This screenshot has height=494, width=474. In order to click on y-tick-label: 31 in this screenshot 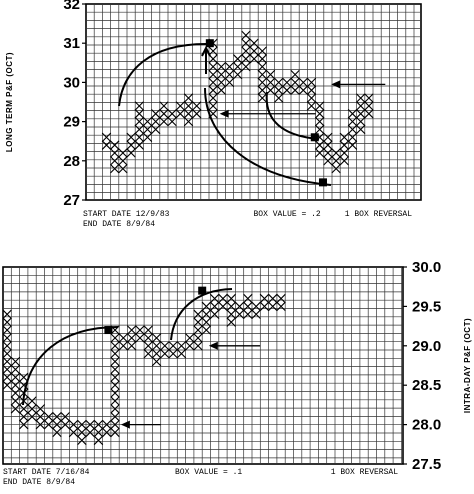, I will do `click(71, 43)`.